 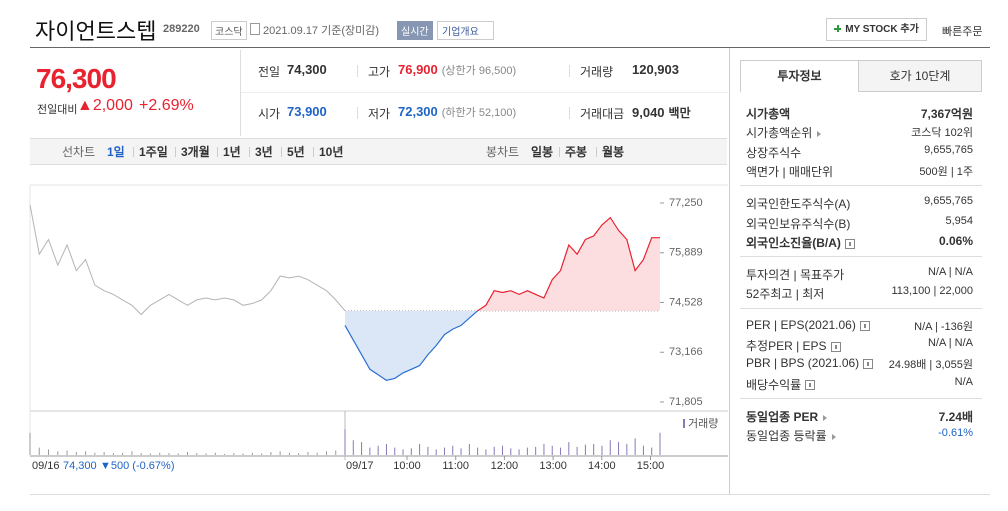 I want to click on range-tab: 1주일, so click(x=153, y=152).